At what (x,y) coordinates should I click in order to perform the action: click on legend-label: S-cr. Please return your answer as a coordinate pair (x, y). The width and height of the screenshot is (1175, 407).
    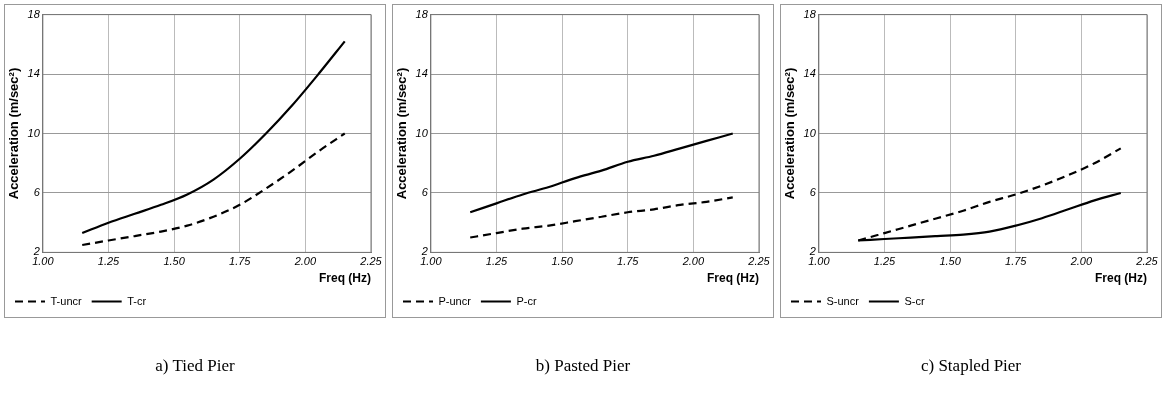
    Looking at the image, I should click on (914, 300).